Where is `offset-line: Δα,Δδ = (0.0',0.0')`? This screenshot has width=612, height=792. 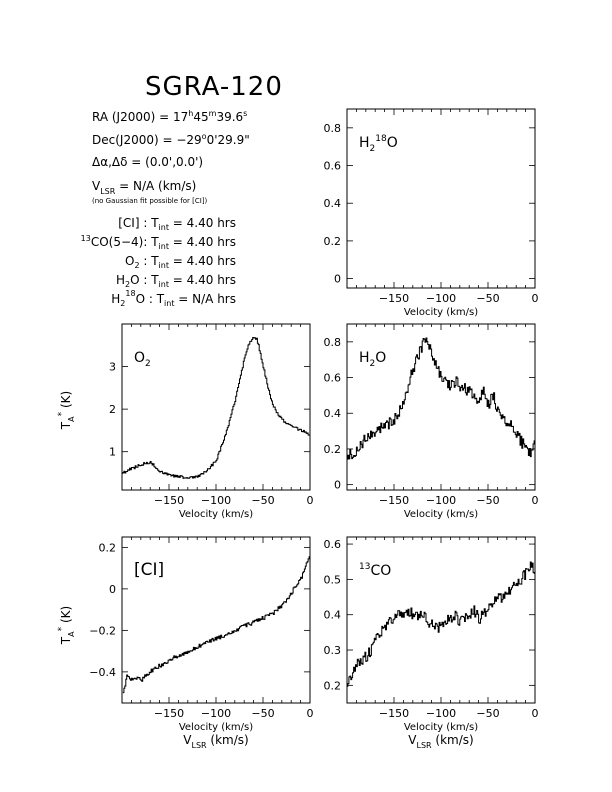 offset-line: Δα,Δδ = (0.0',0.0') is located at coordinates (147, 162).